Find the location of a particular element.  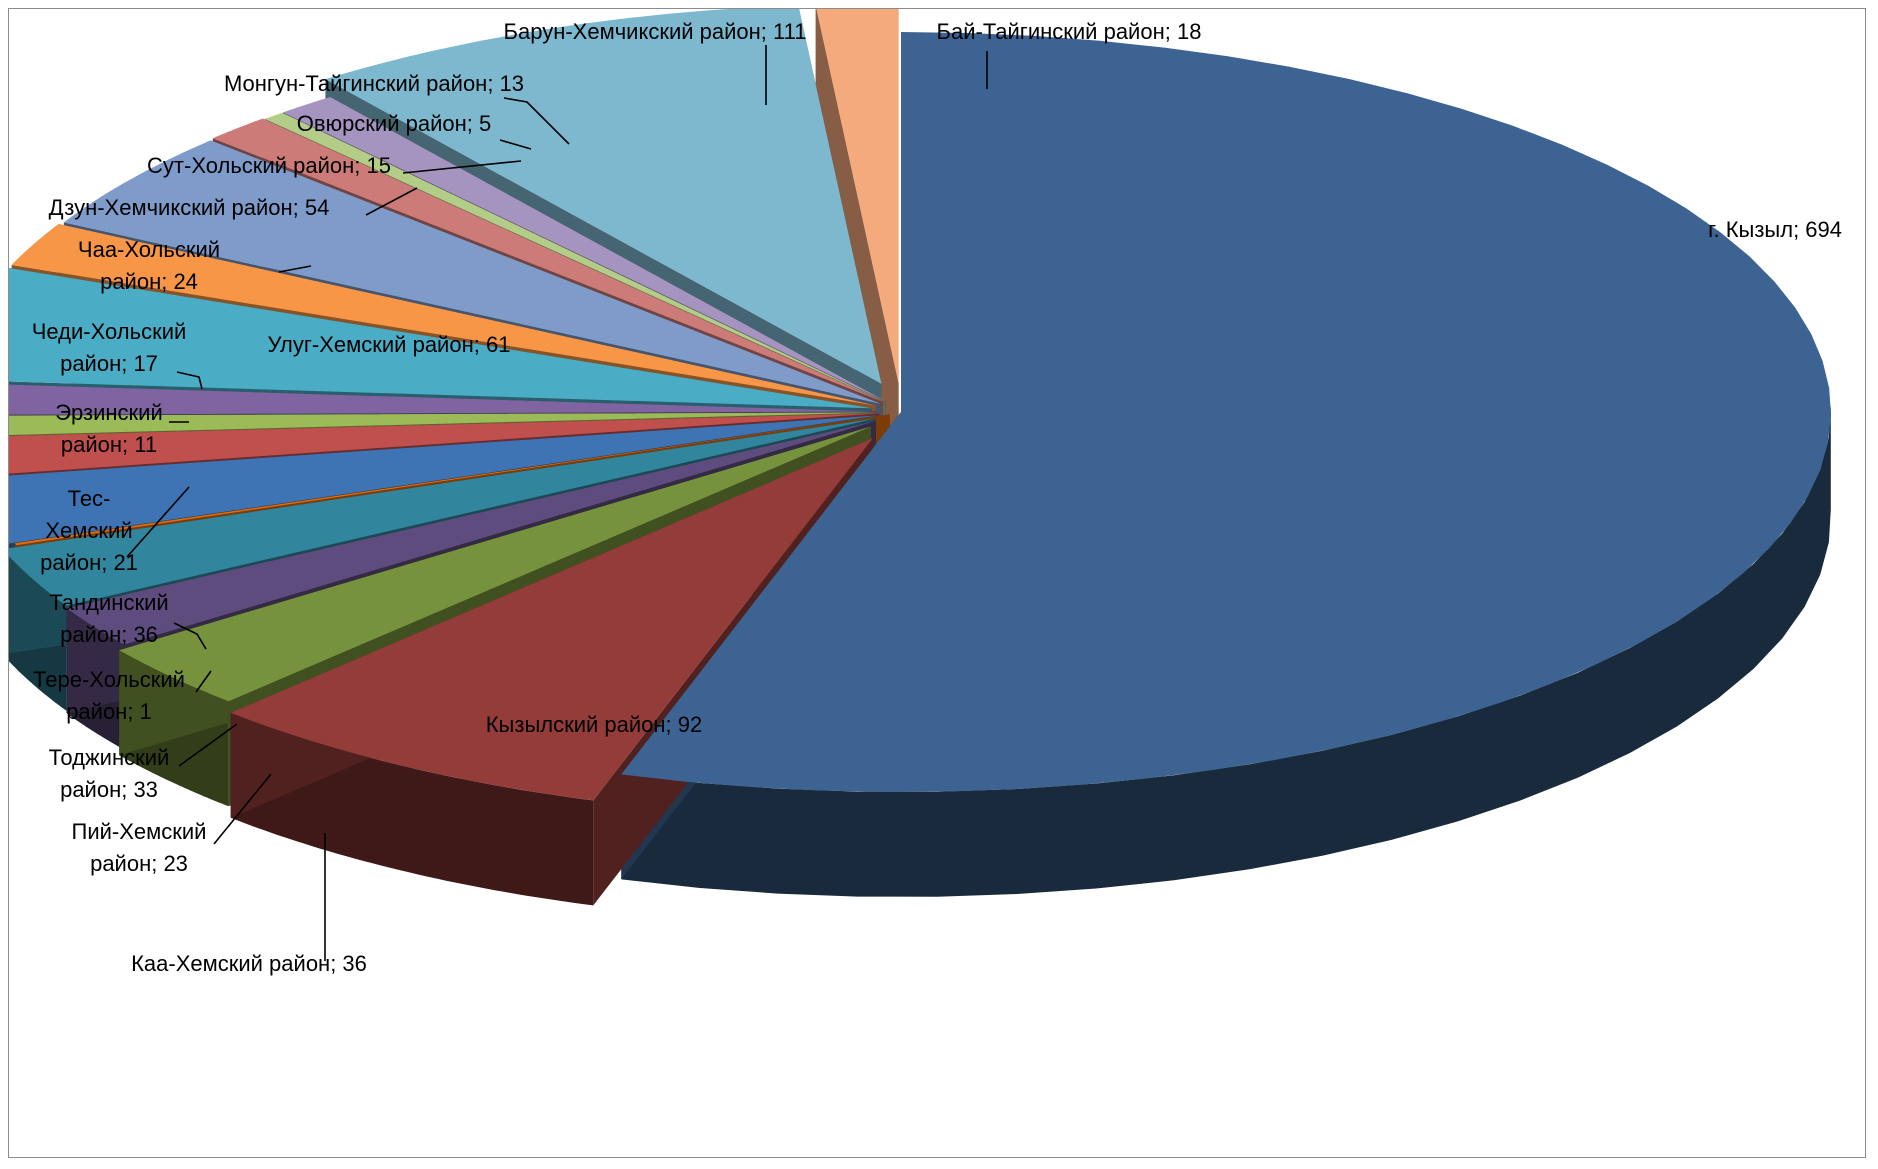

data-label-line: Чеди-Хольский is located at coordinates (109, 331).